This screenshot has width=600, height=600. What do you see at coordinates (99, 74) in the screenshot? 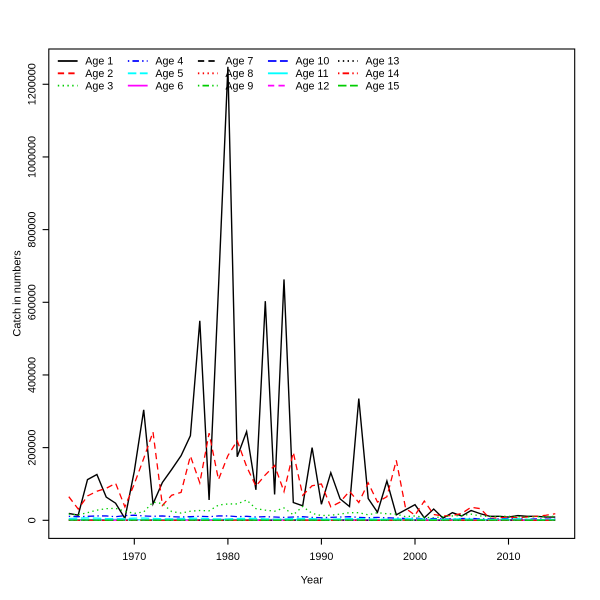
I see `svg-text: Age 2` at bounding box center [99, 74].